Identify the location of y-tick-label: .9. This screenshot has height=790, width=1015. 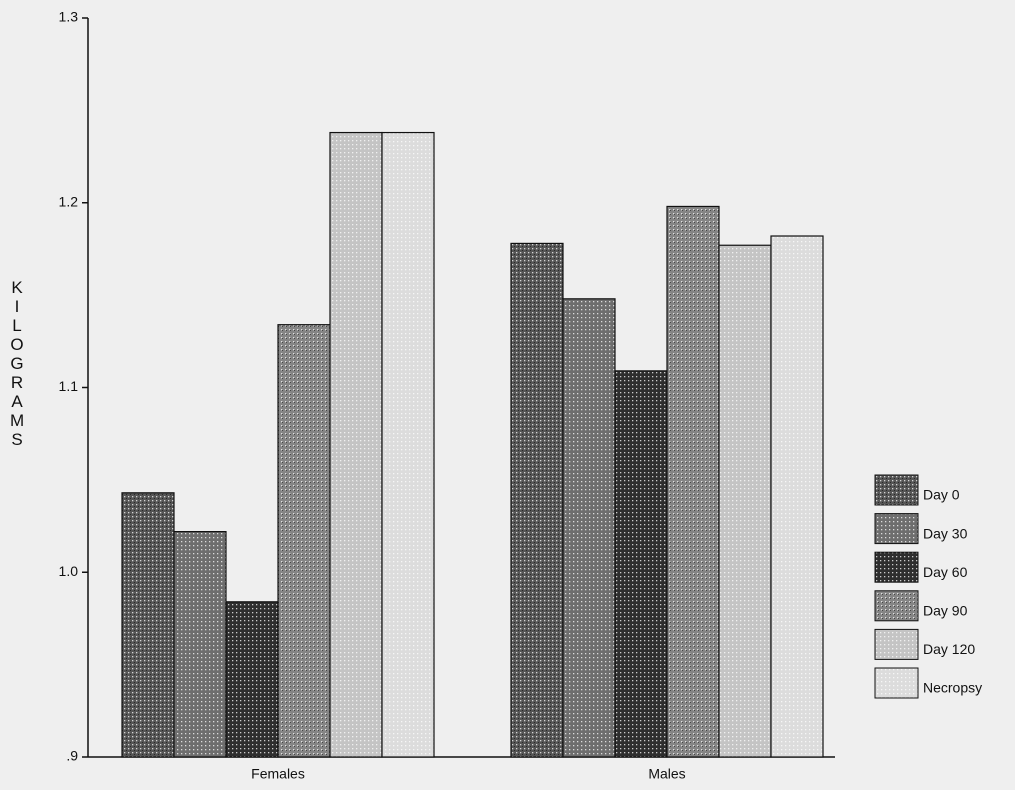
(72, 756).